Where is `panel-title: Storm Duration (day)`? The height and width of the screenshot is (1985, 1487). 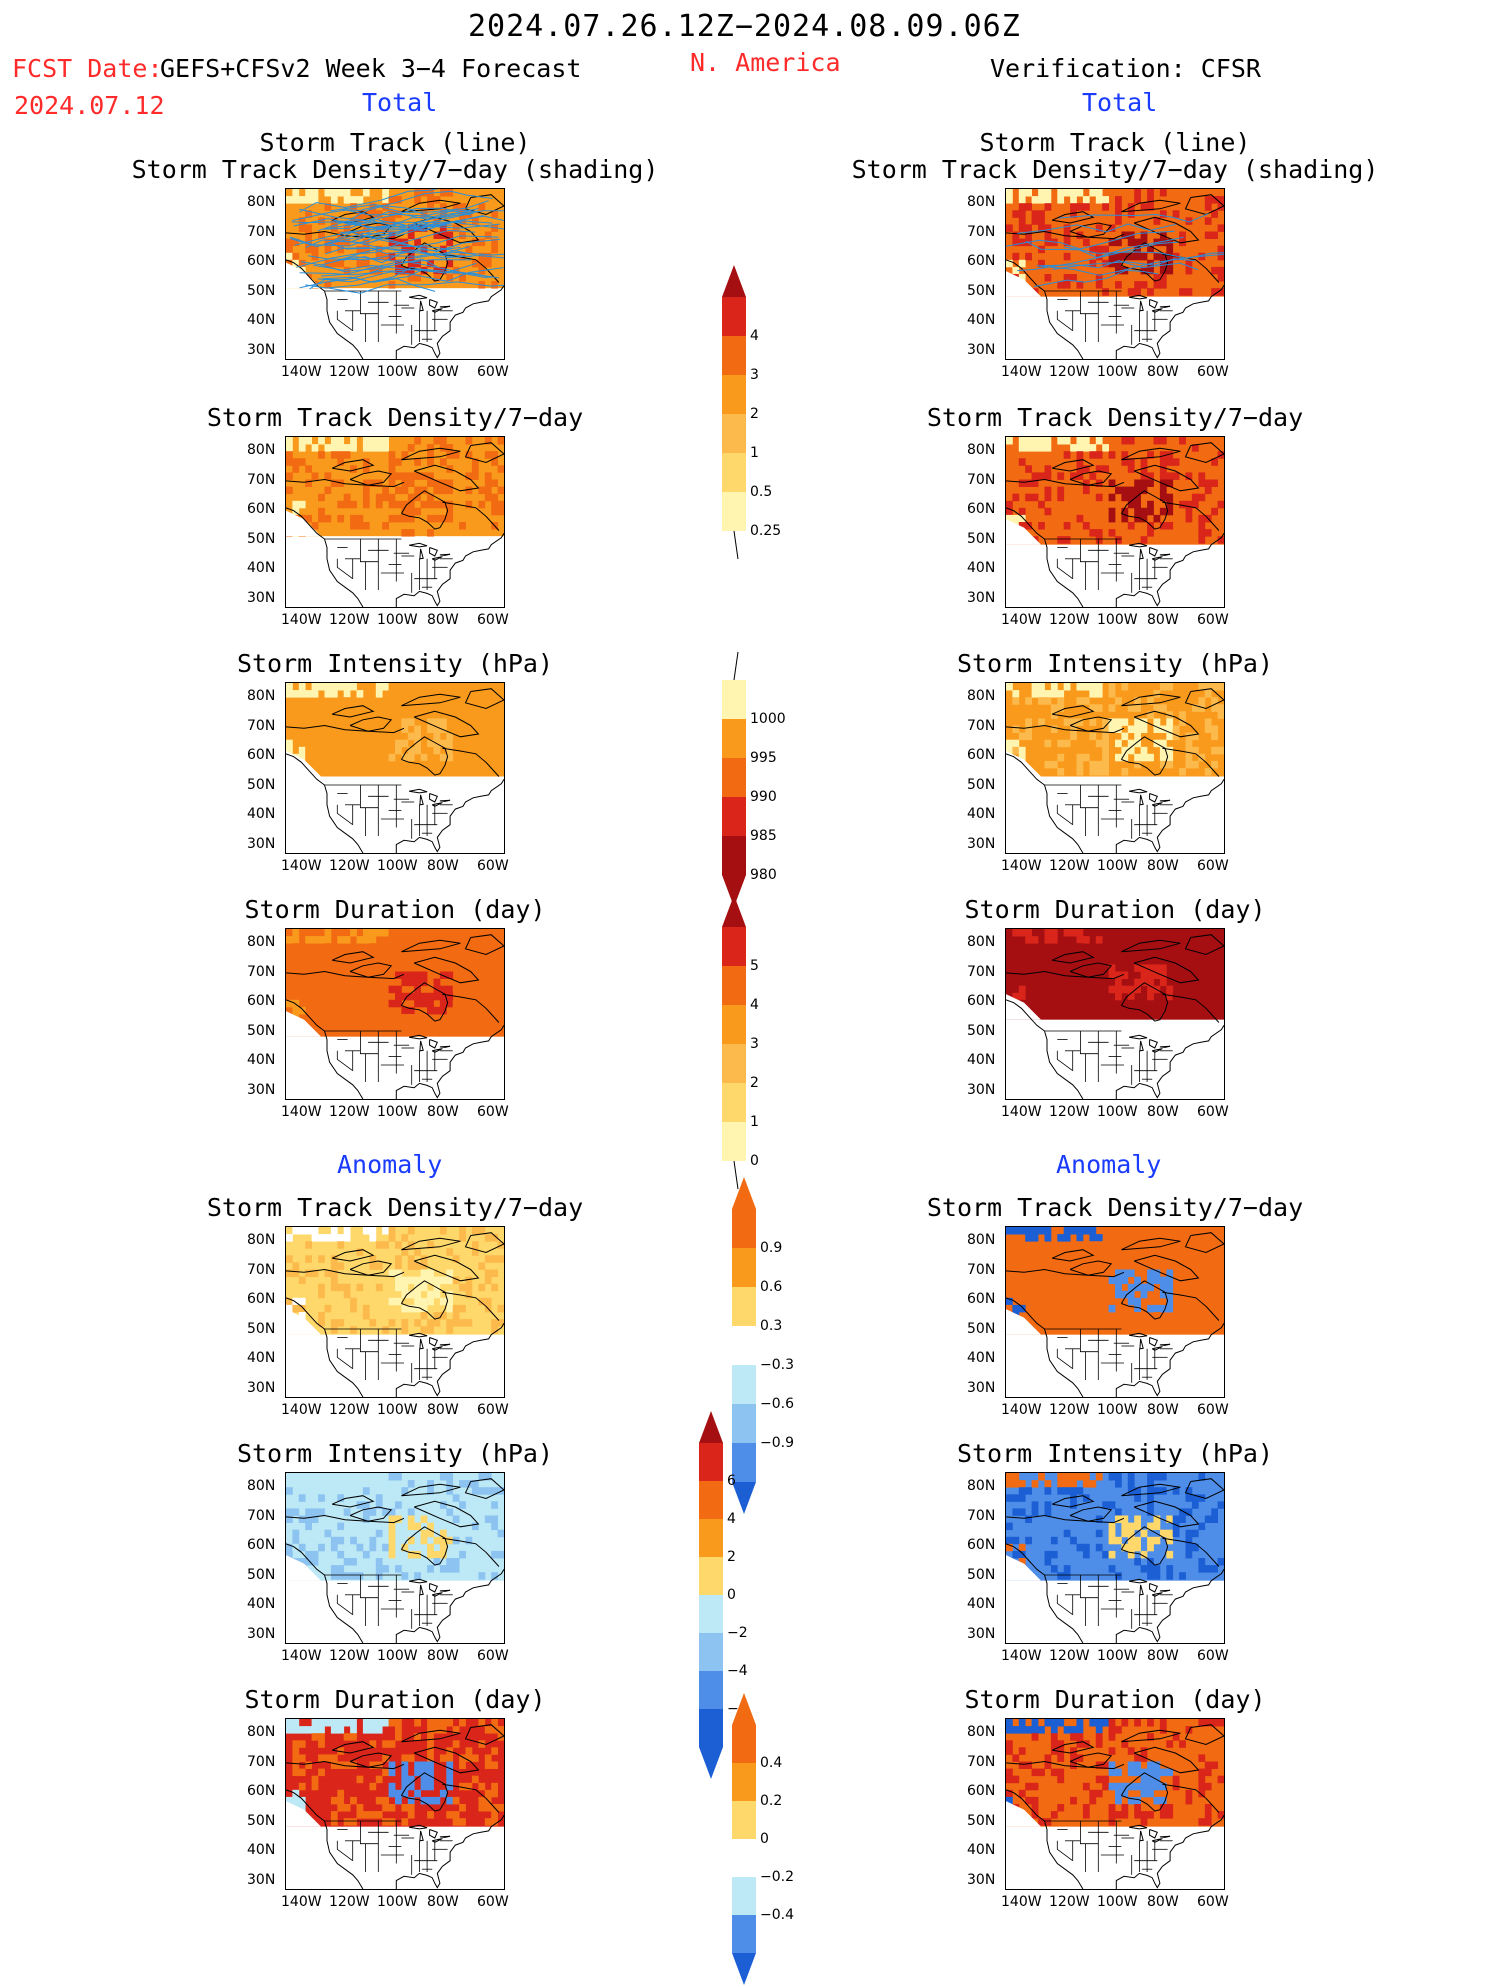 panel-title: Storm Duration (day) is located at coordinates (1115, 909).